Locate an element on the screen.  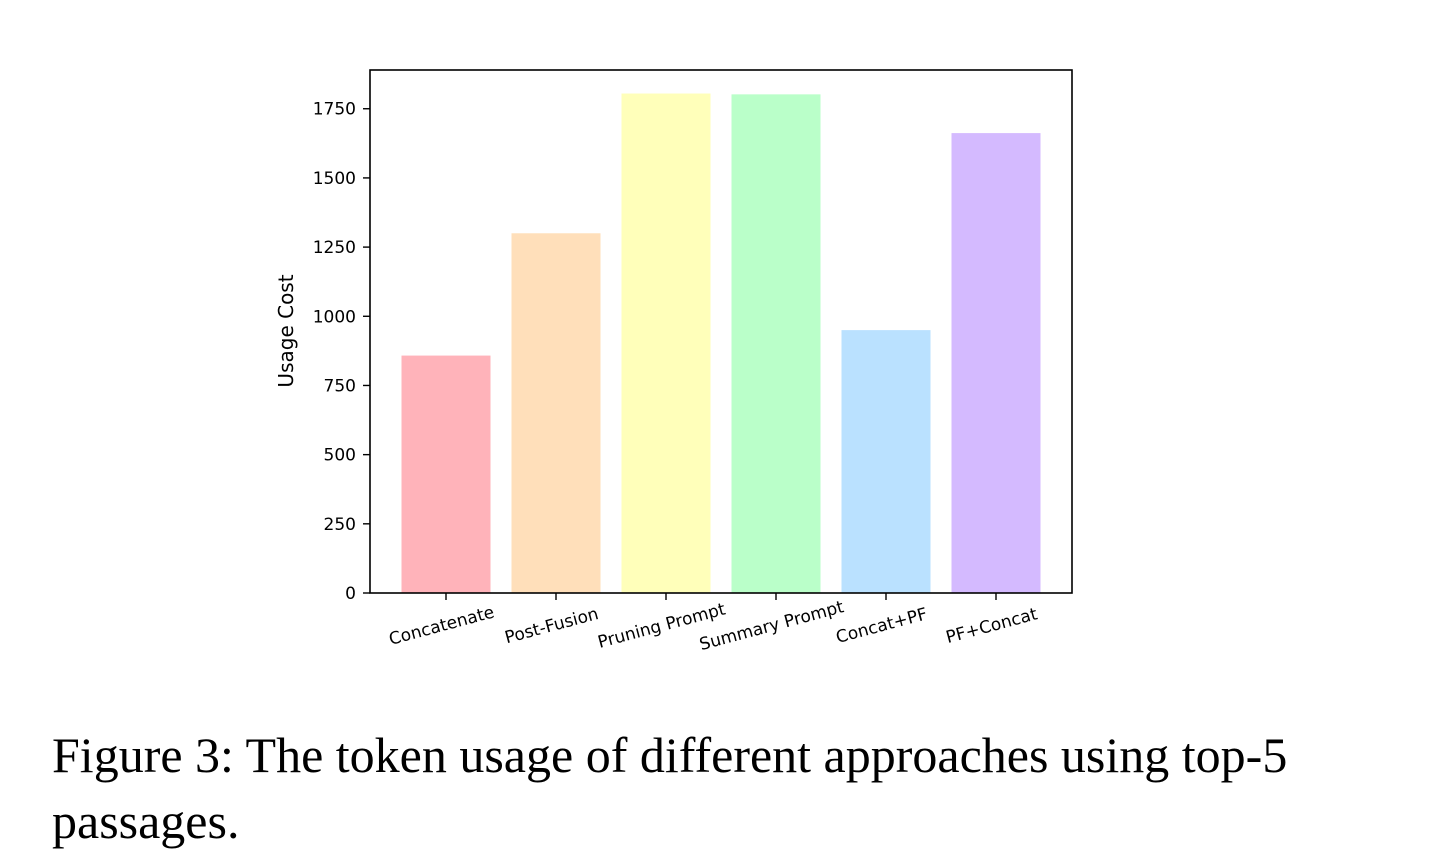
y-tick-label: 1000 is located at coordinates (334, 317).